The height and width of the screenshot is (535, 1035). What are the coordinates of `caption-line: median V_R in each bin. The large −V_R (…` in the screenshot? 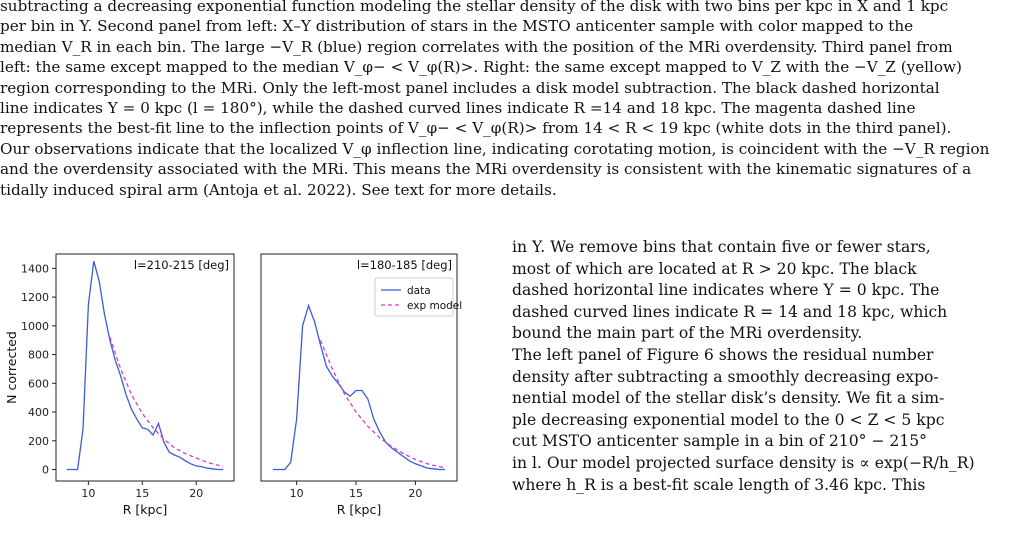 It's located at (476, 46).